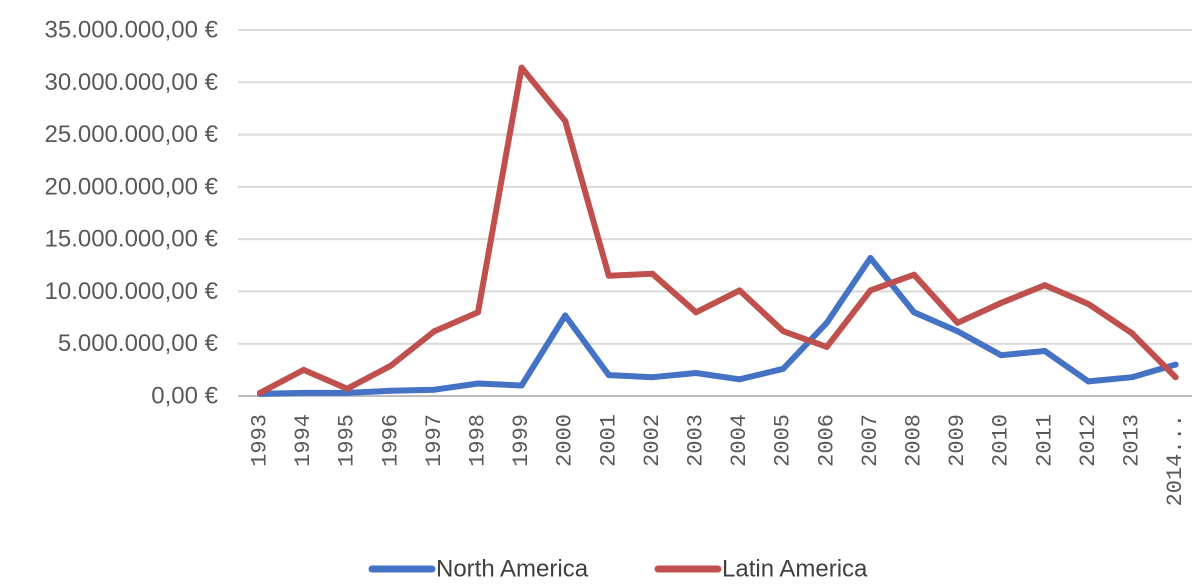  I want to click on x-tick-label: 1994, so click(303, 440).